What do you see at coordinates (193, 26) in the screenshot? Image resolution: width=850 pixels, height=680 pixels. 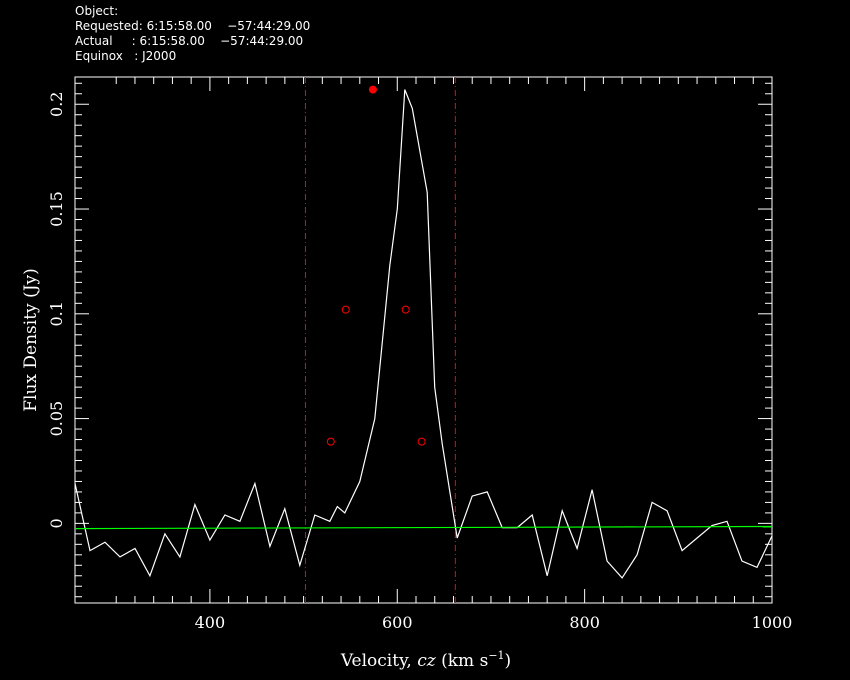 I see `requested-coordinates: Requested: 6:15:58.00 −57:44:29.00` at bounding box center [193, 26].